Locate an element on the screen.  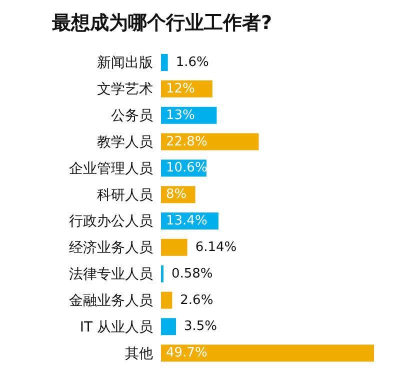
data-label: 8% is located at coordinates (176, 194).